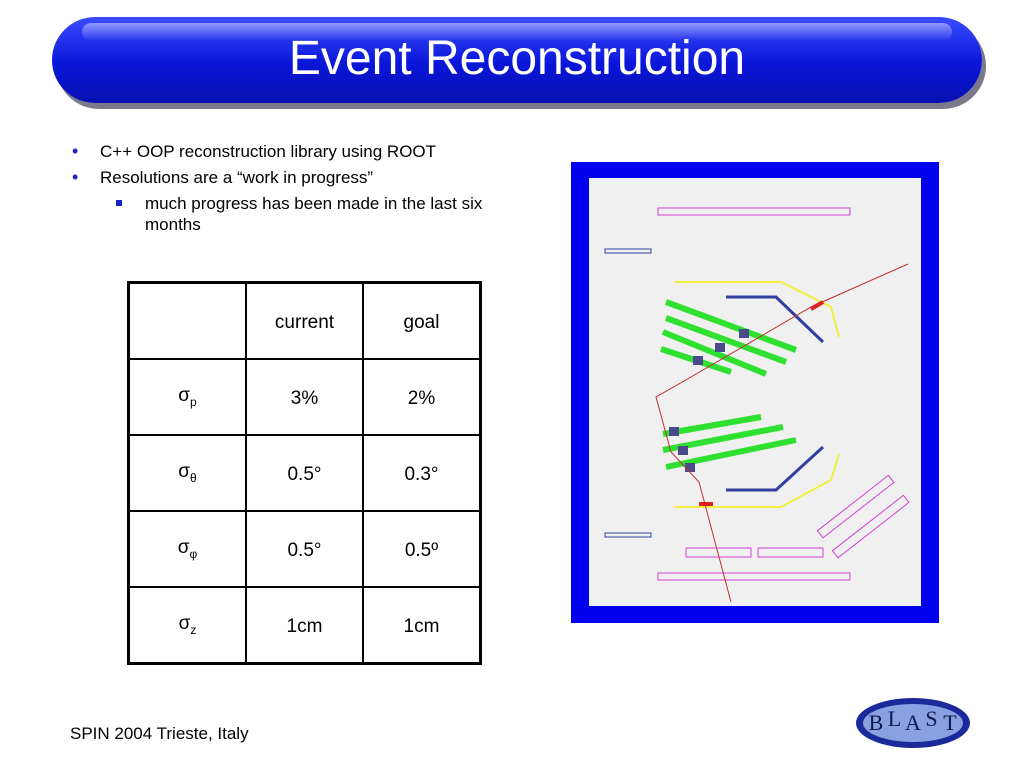 The width and height of the screenshot is (1024, 768). Describe the element at coordinates (950, 722) in the screenshot. I see `logo-letter: T` at that location.